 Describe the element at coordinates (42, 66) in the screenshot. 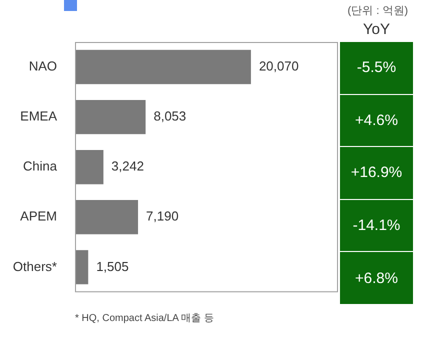

I see `y-tick-label: NAO` at that location.